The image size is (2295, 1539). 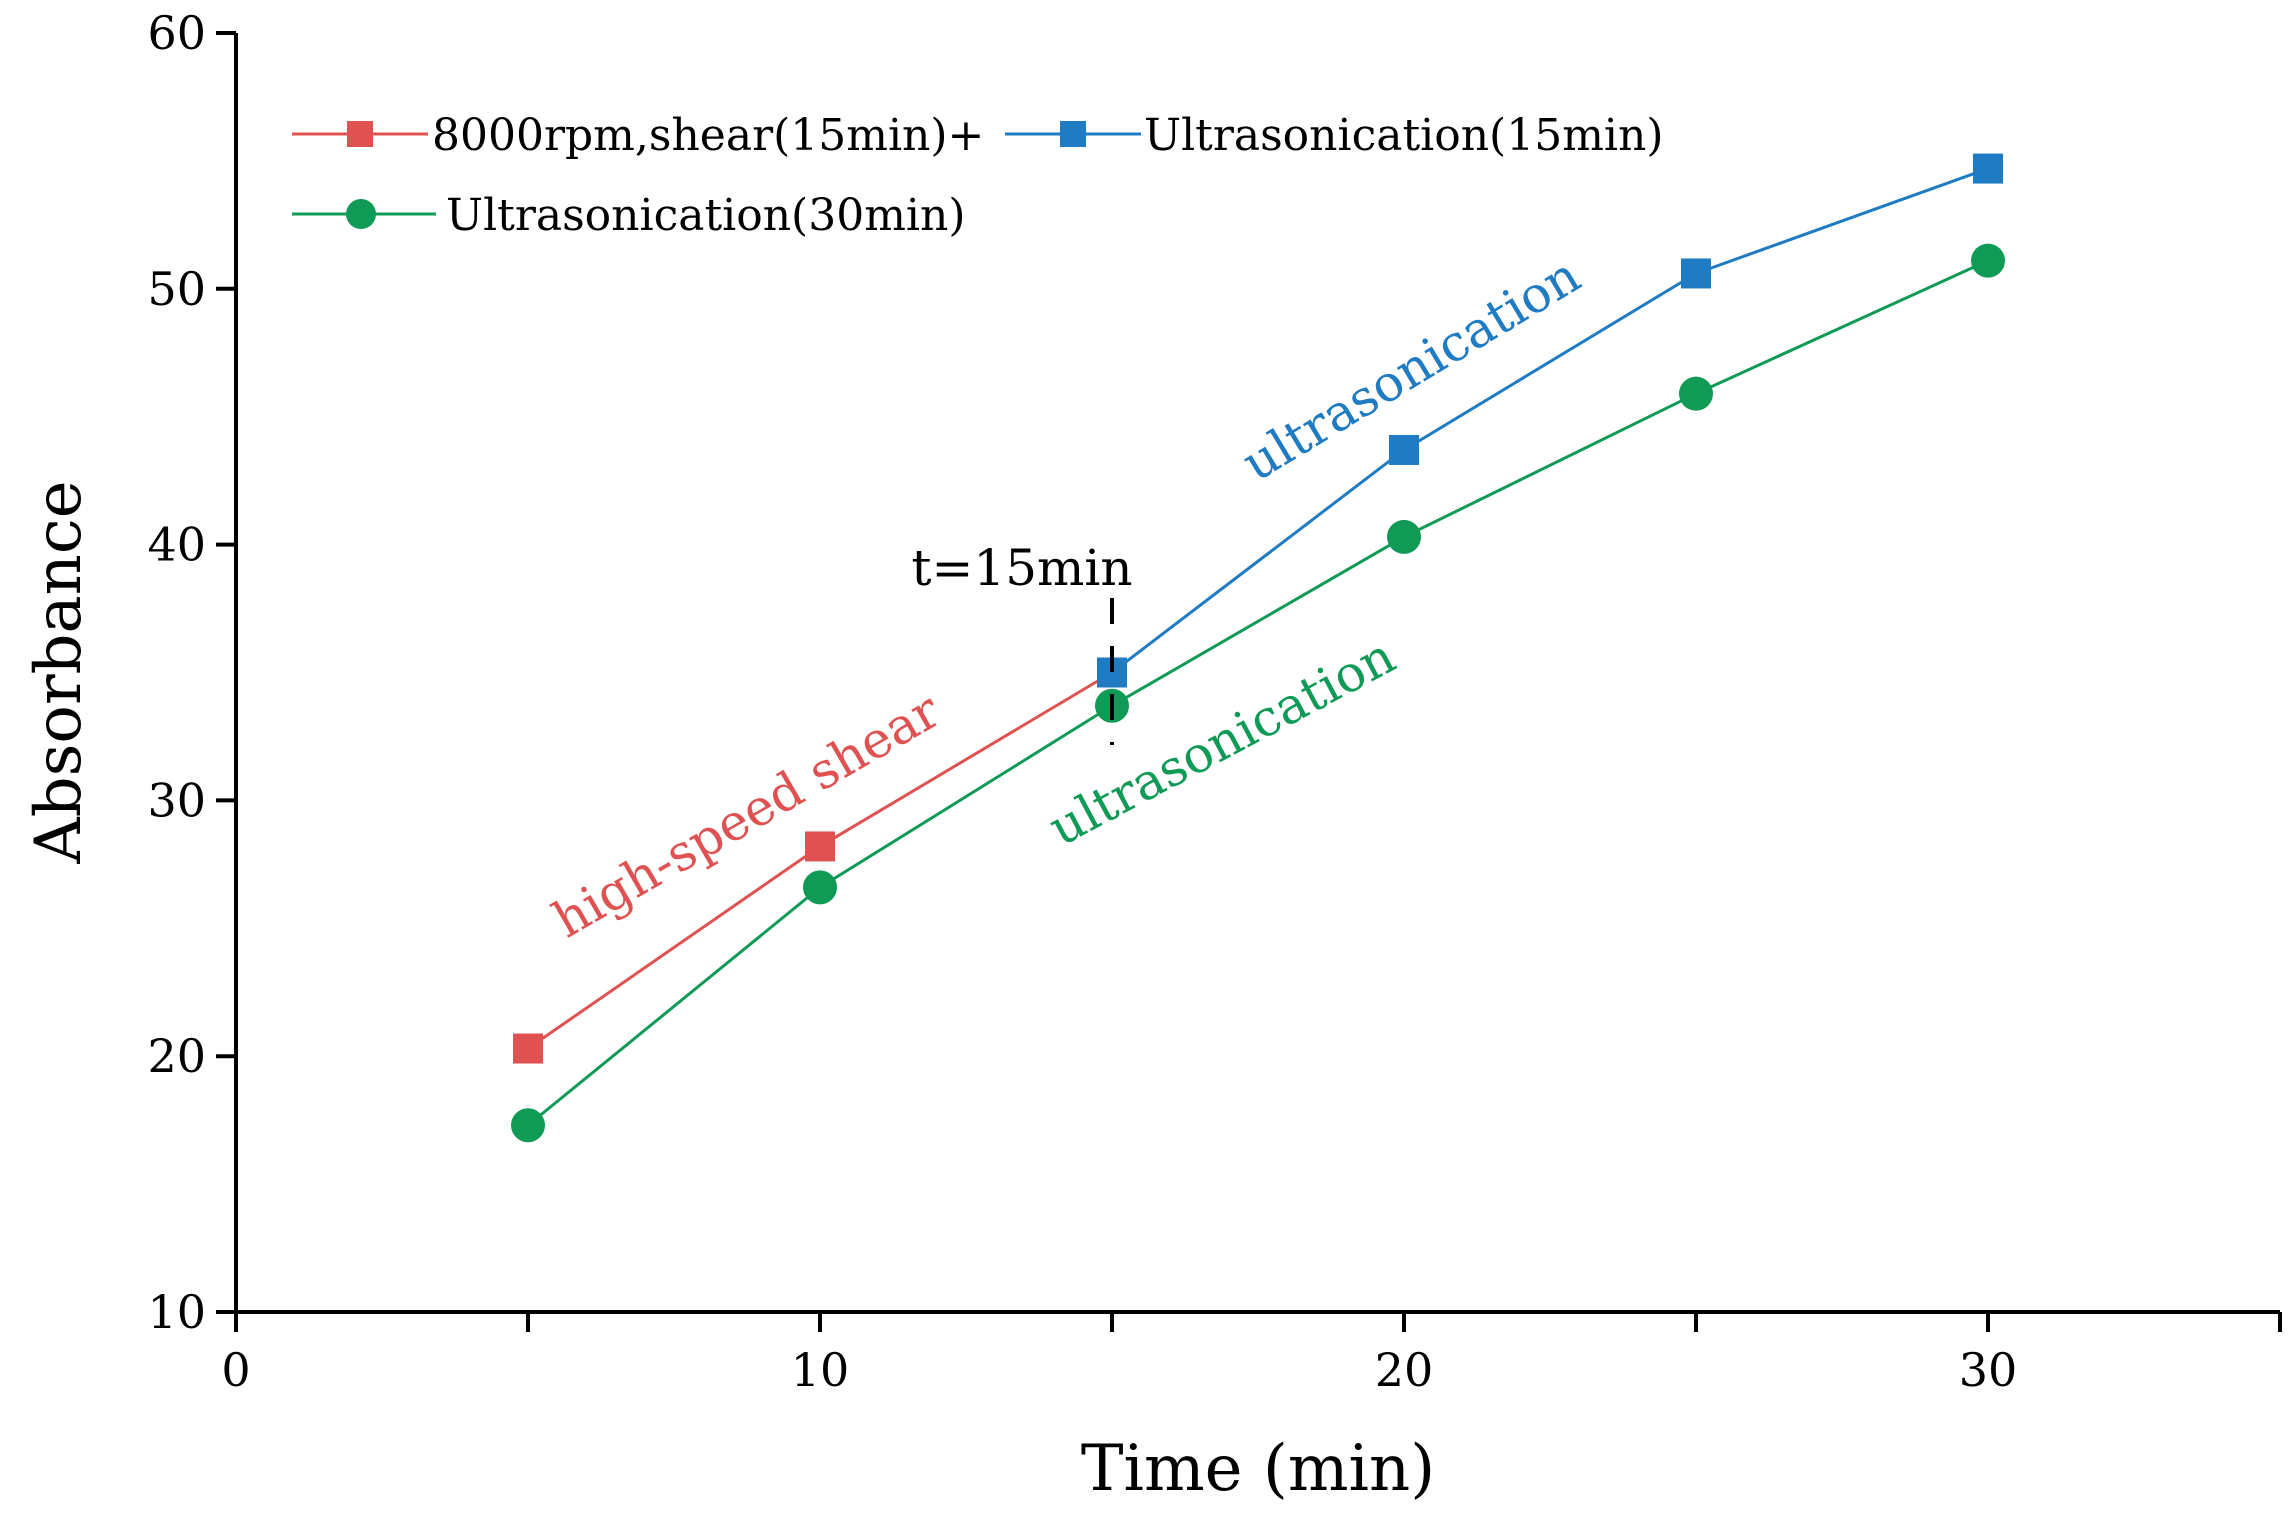 I want to click on y-tick-label: 20, so click(x=176, y=1056).